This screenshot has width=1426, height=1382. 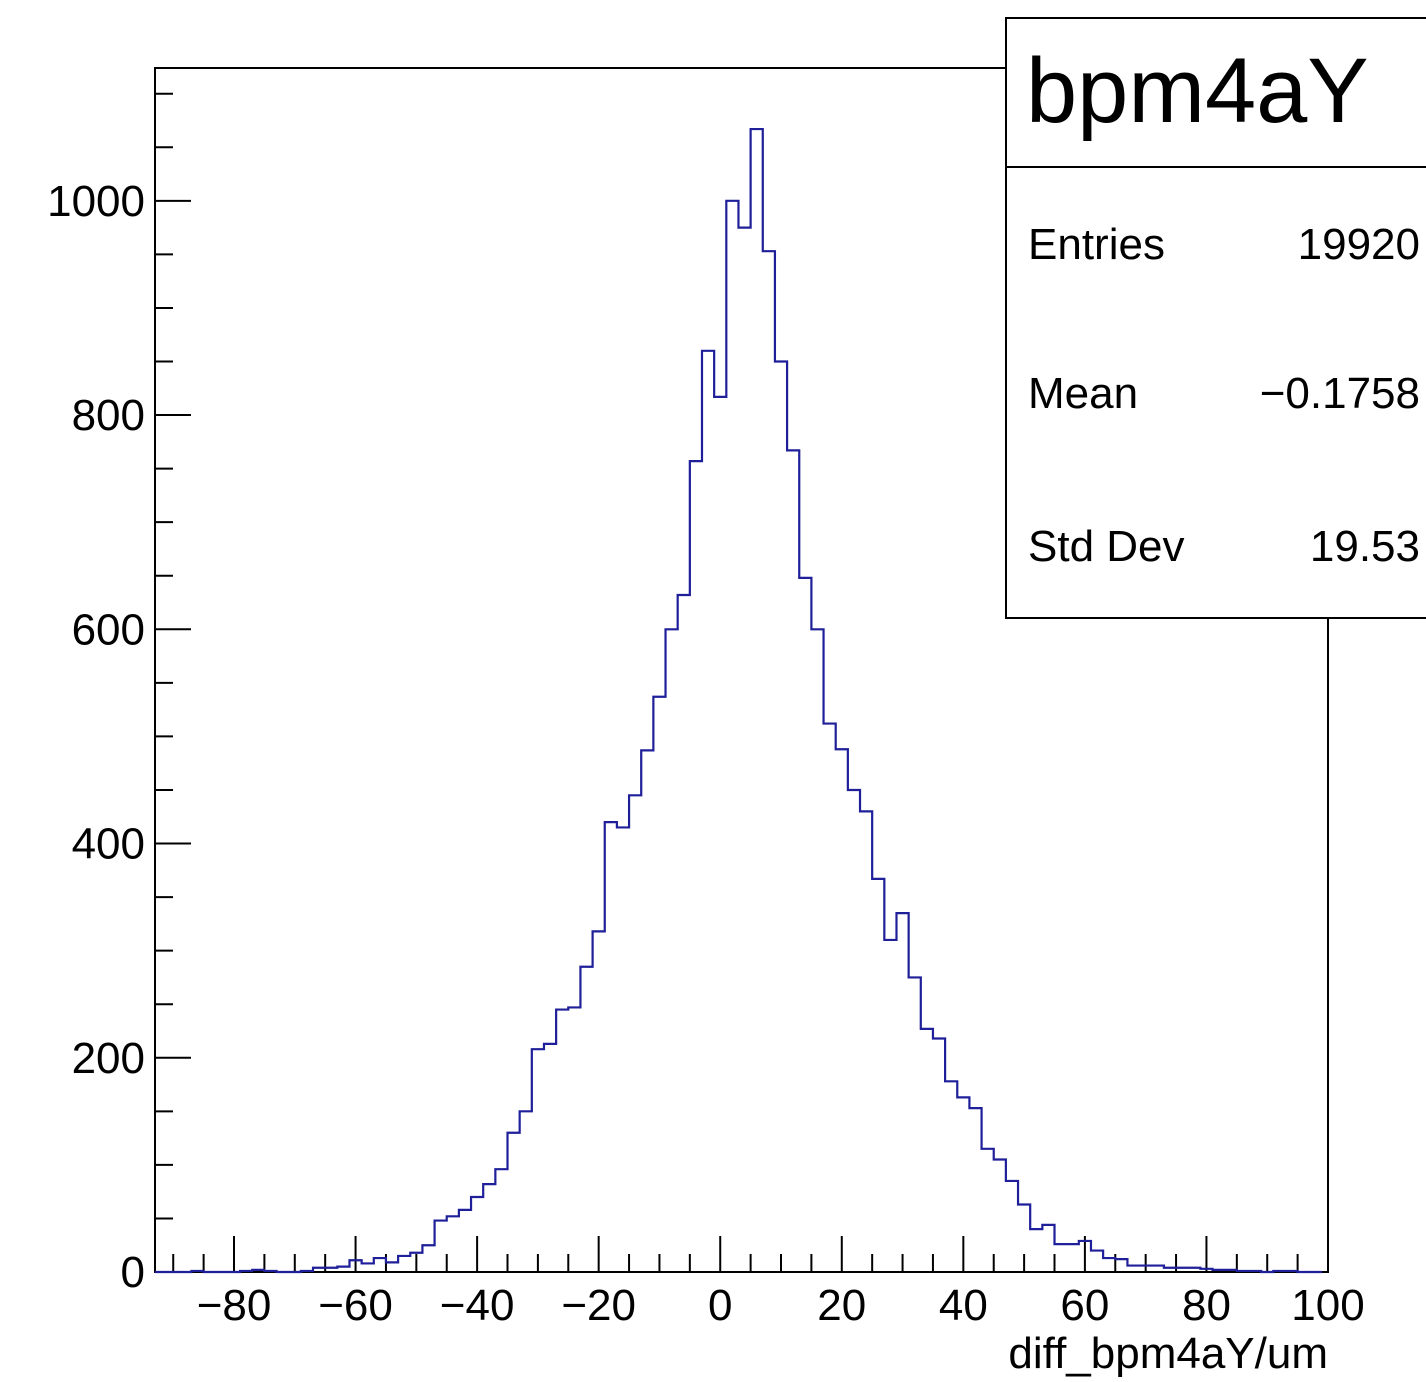 What do you see at coordinates (1084, 1305) in the screenshot?
I see `x-tick-label: 60` at bounding box center [1084, 1305].